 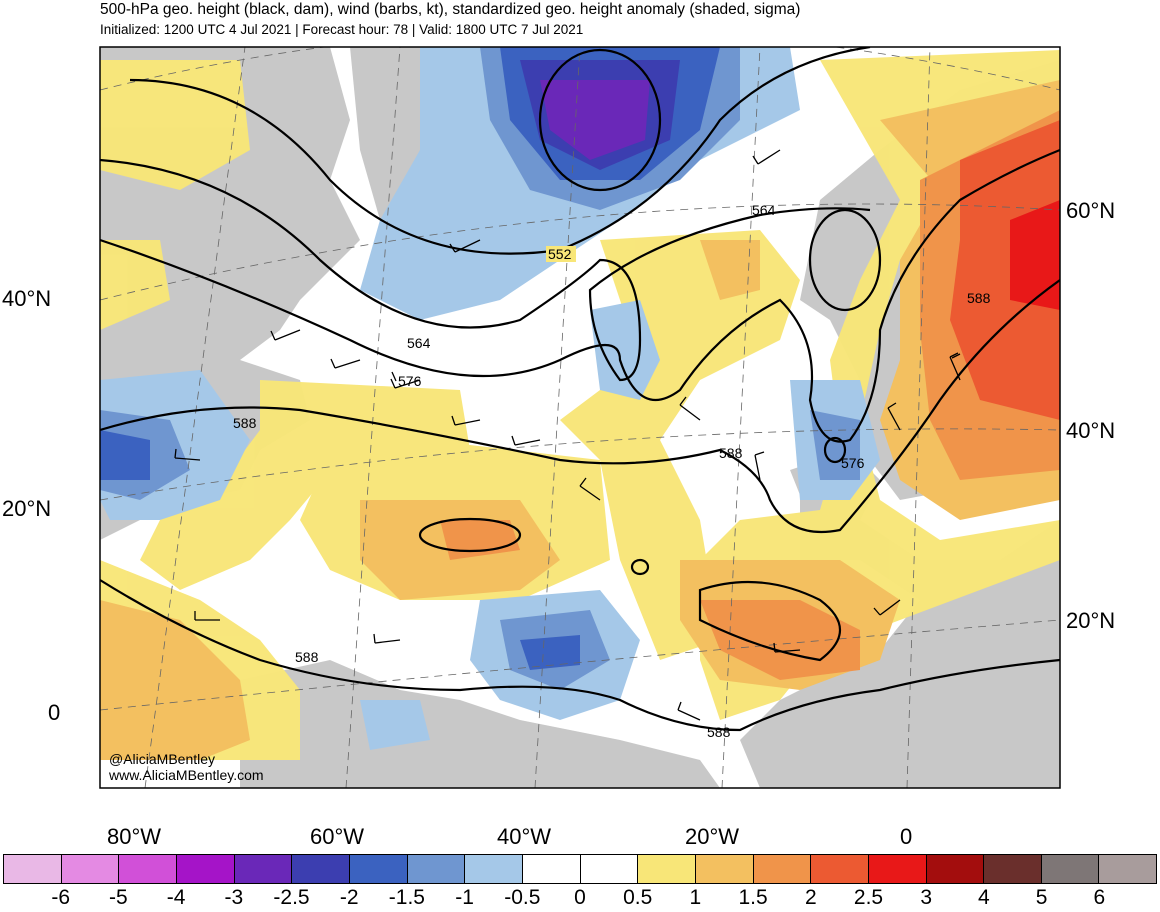 I want to click on contour-low-north-sea, so click(x=845, y=260).